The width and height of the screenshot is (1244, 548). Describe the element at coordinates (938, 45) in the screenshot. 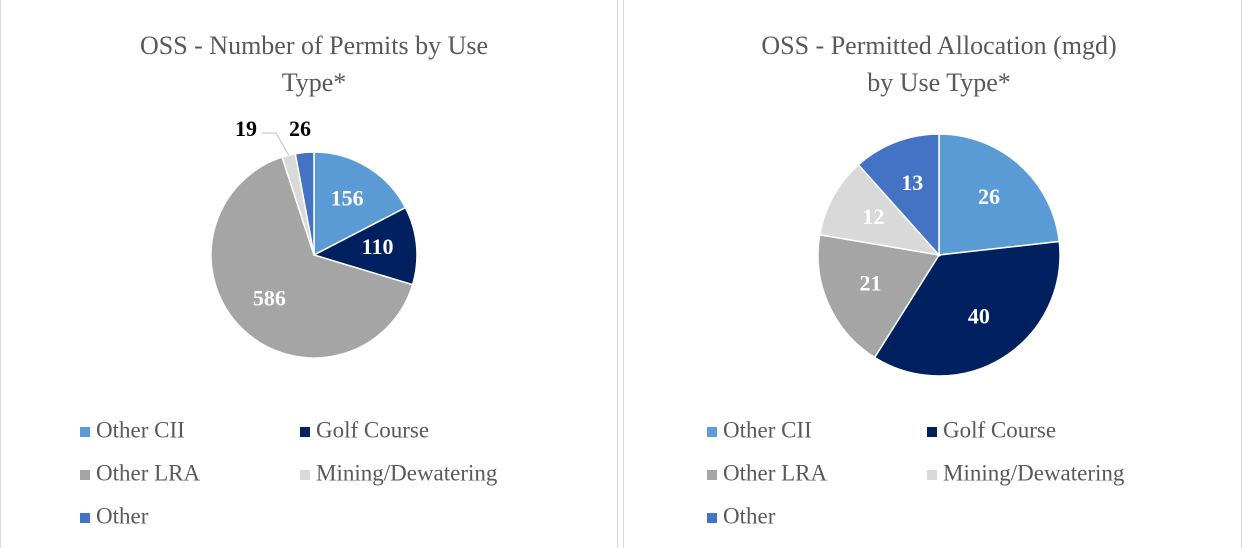

I see `chart-title: OSS - Permitted Allocation (mgd)` at that location.